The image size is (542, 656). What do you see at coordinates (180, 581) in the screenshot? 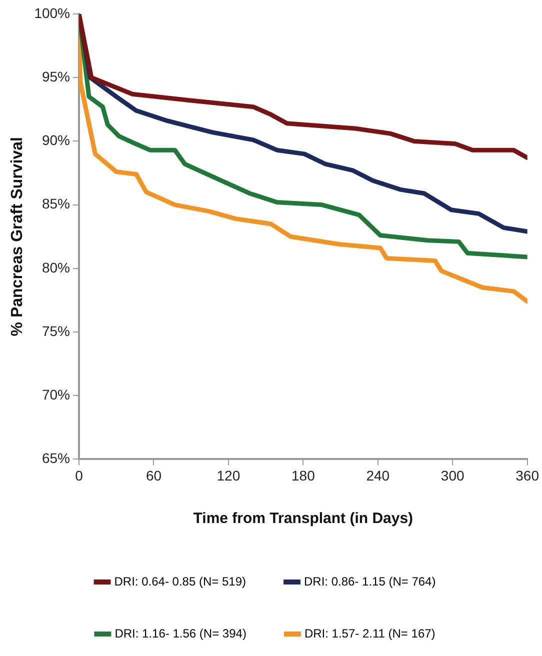
I see `legend-label: DRI: 0.64- 0.85 (N= 519)` at bounding box center [180, 581].